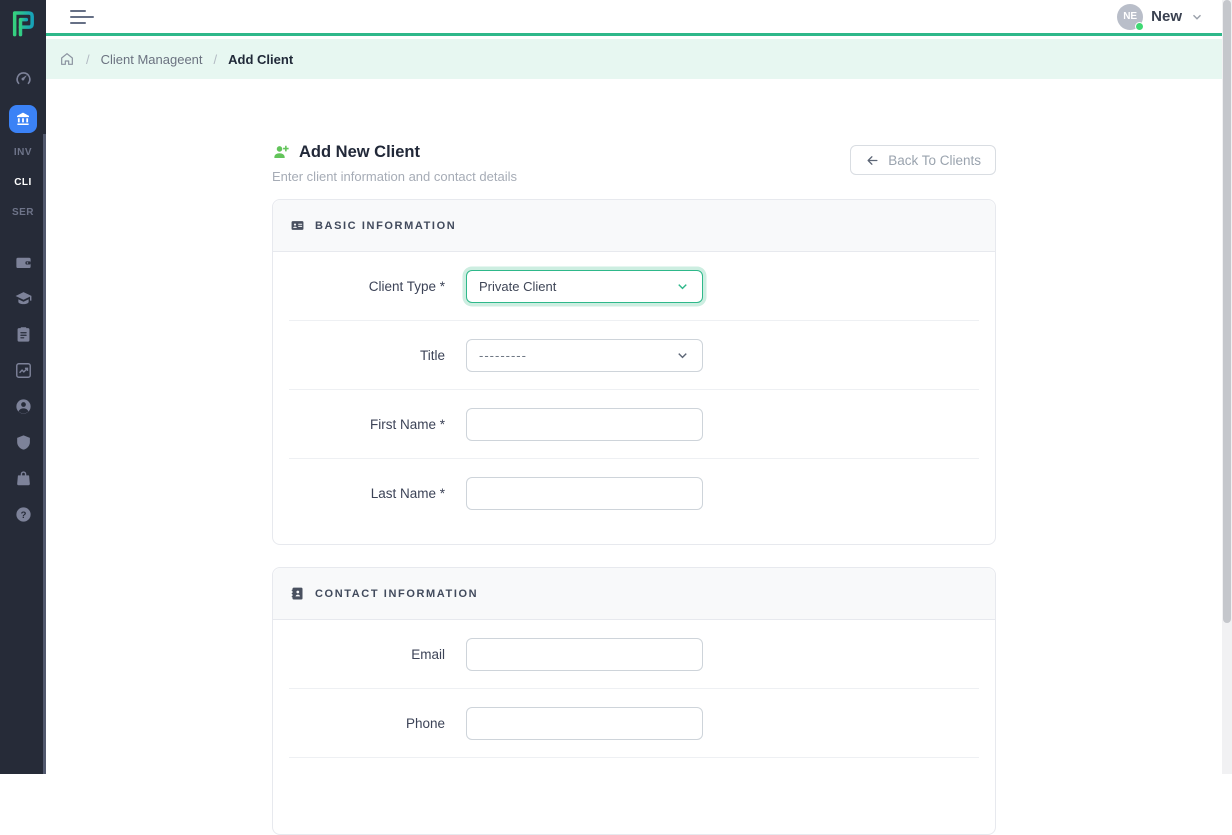 This screenshot has width=1232, height=835. I want to click on breadcrumb-add-client: Add Client, so click(261, 59).